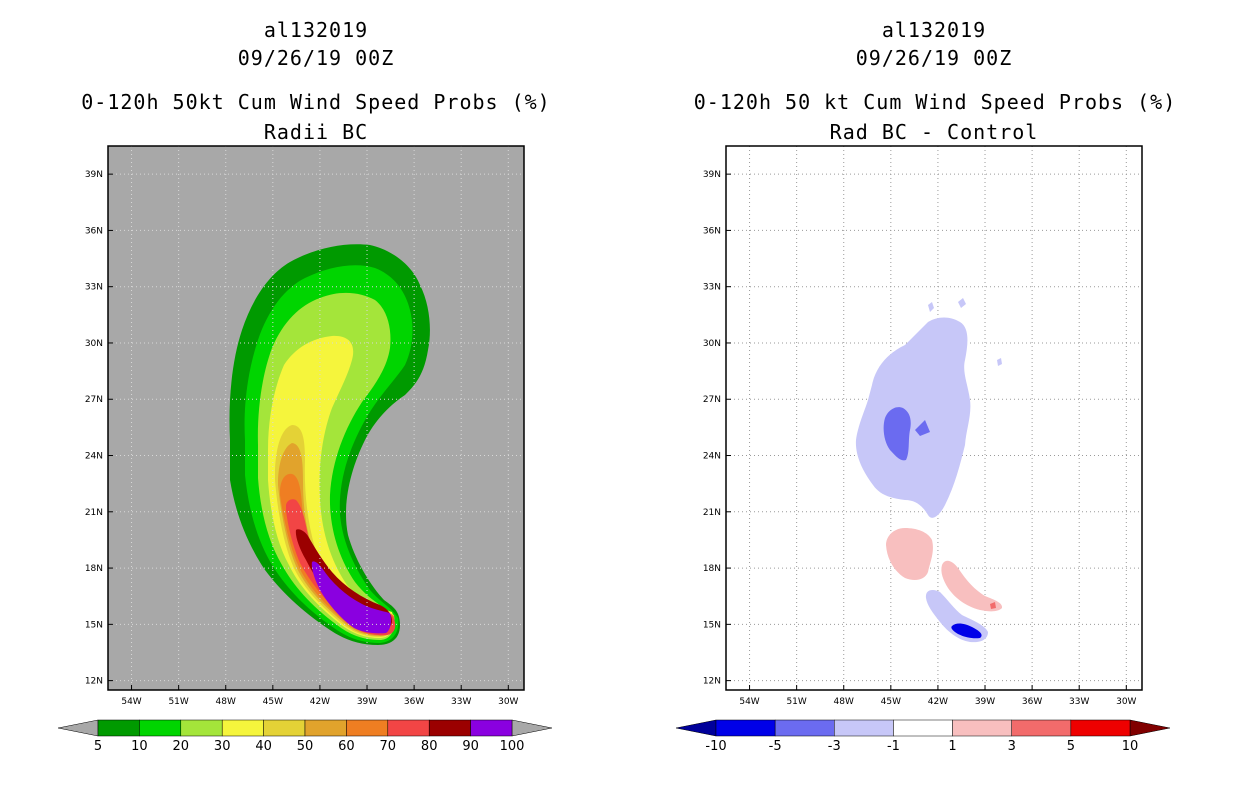 The image size is (1236, 800). Describe the element at coordinates (346, 746) in the screenshot. I see `colorbar-label: 60` at that location.